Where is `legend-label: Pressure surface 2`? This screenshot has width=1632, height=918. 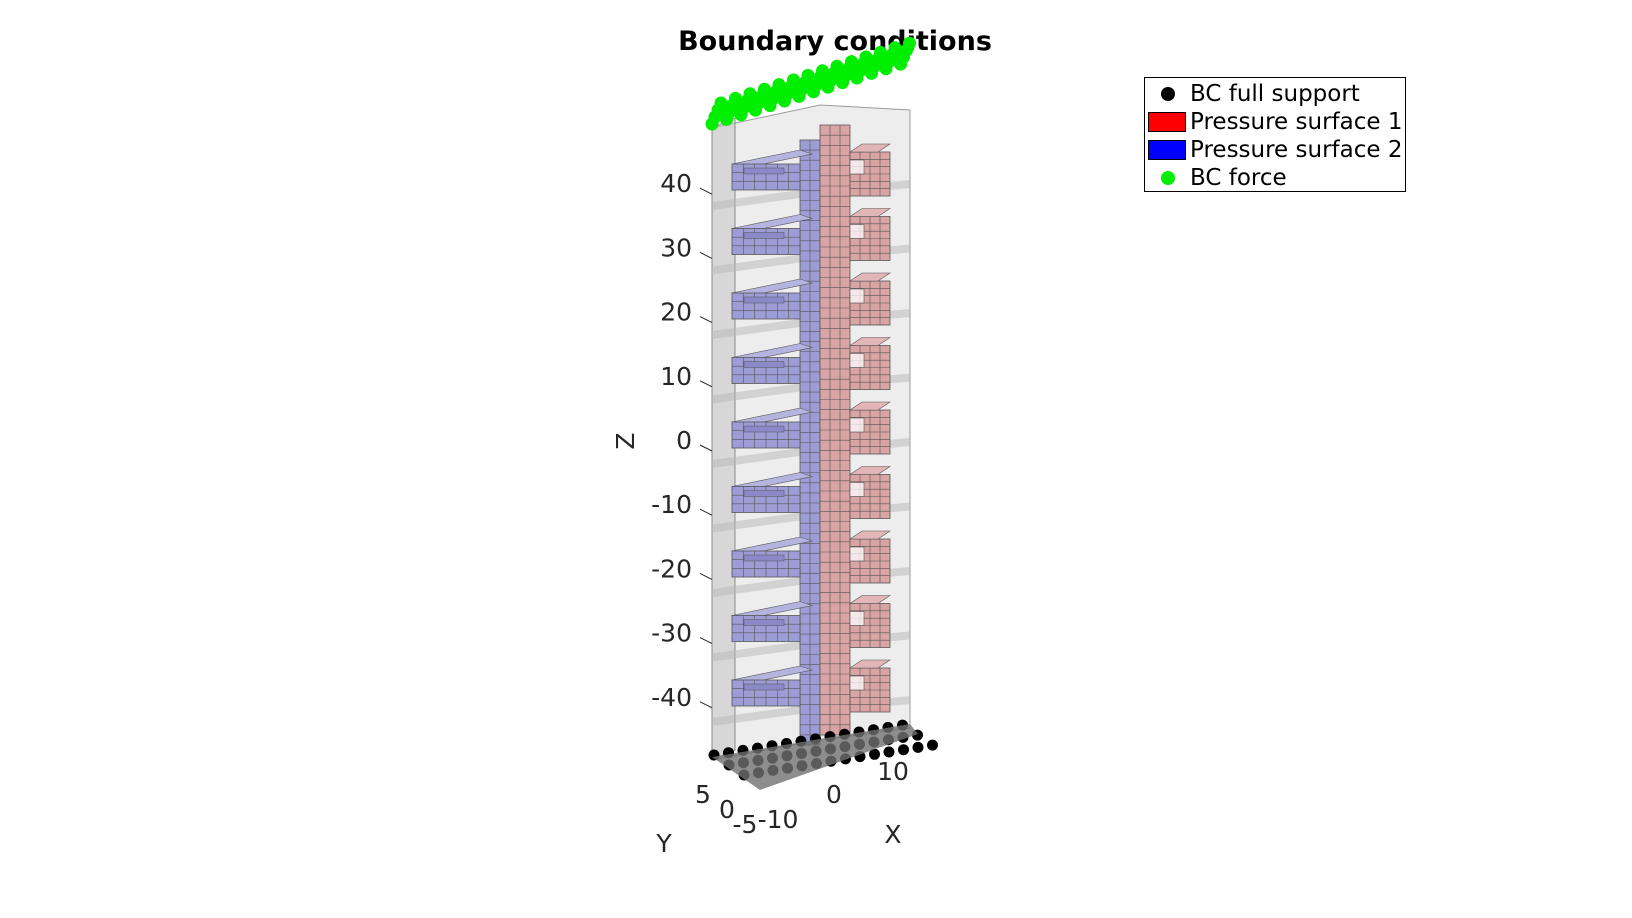
legend-label: Pressure surface 2 is located at coordinates (1296, 150).